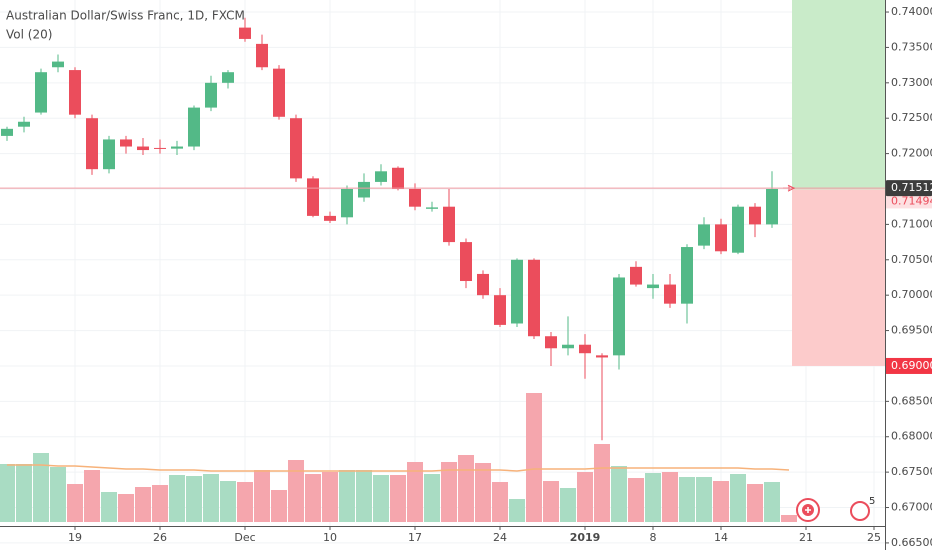 The image size is (932, 550). Describe the element at coordinates (125, 16) in the screenshot. I see `chart-title: Australian Dollar/Swiss Franc, 1D, FXCM` at that location.